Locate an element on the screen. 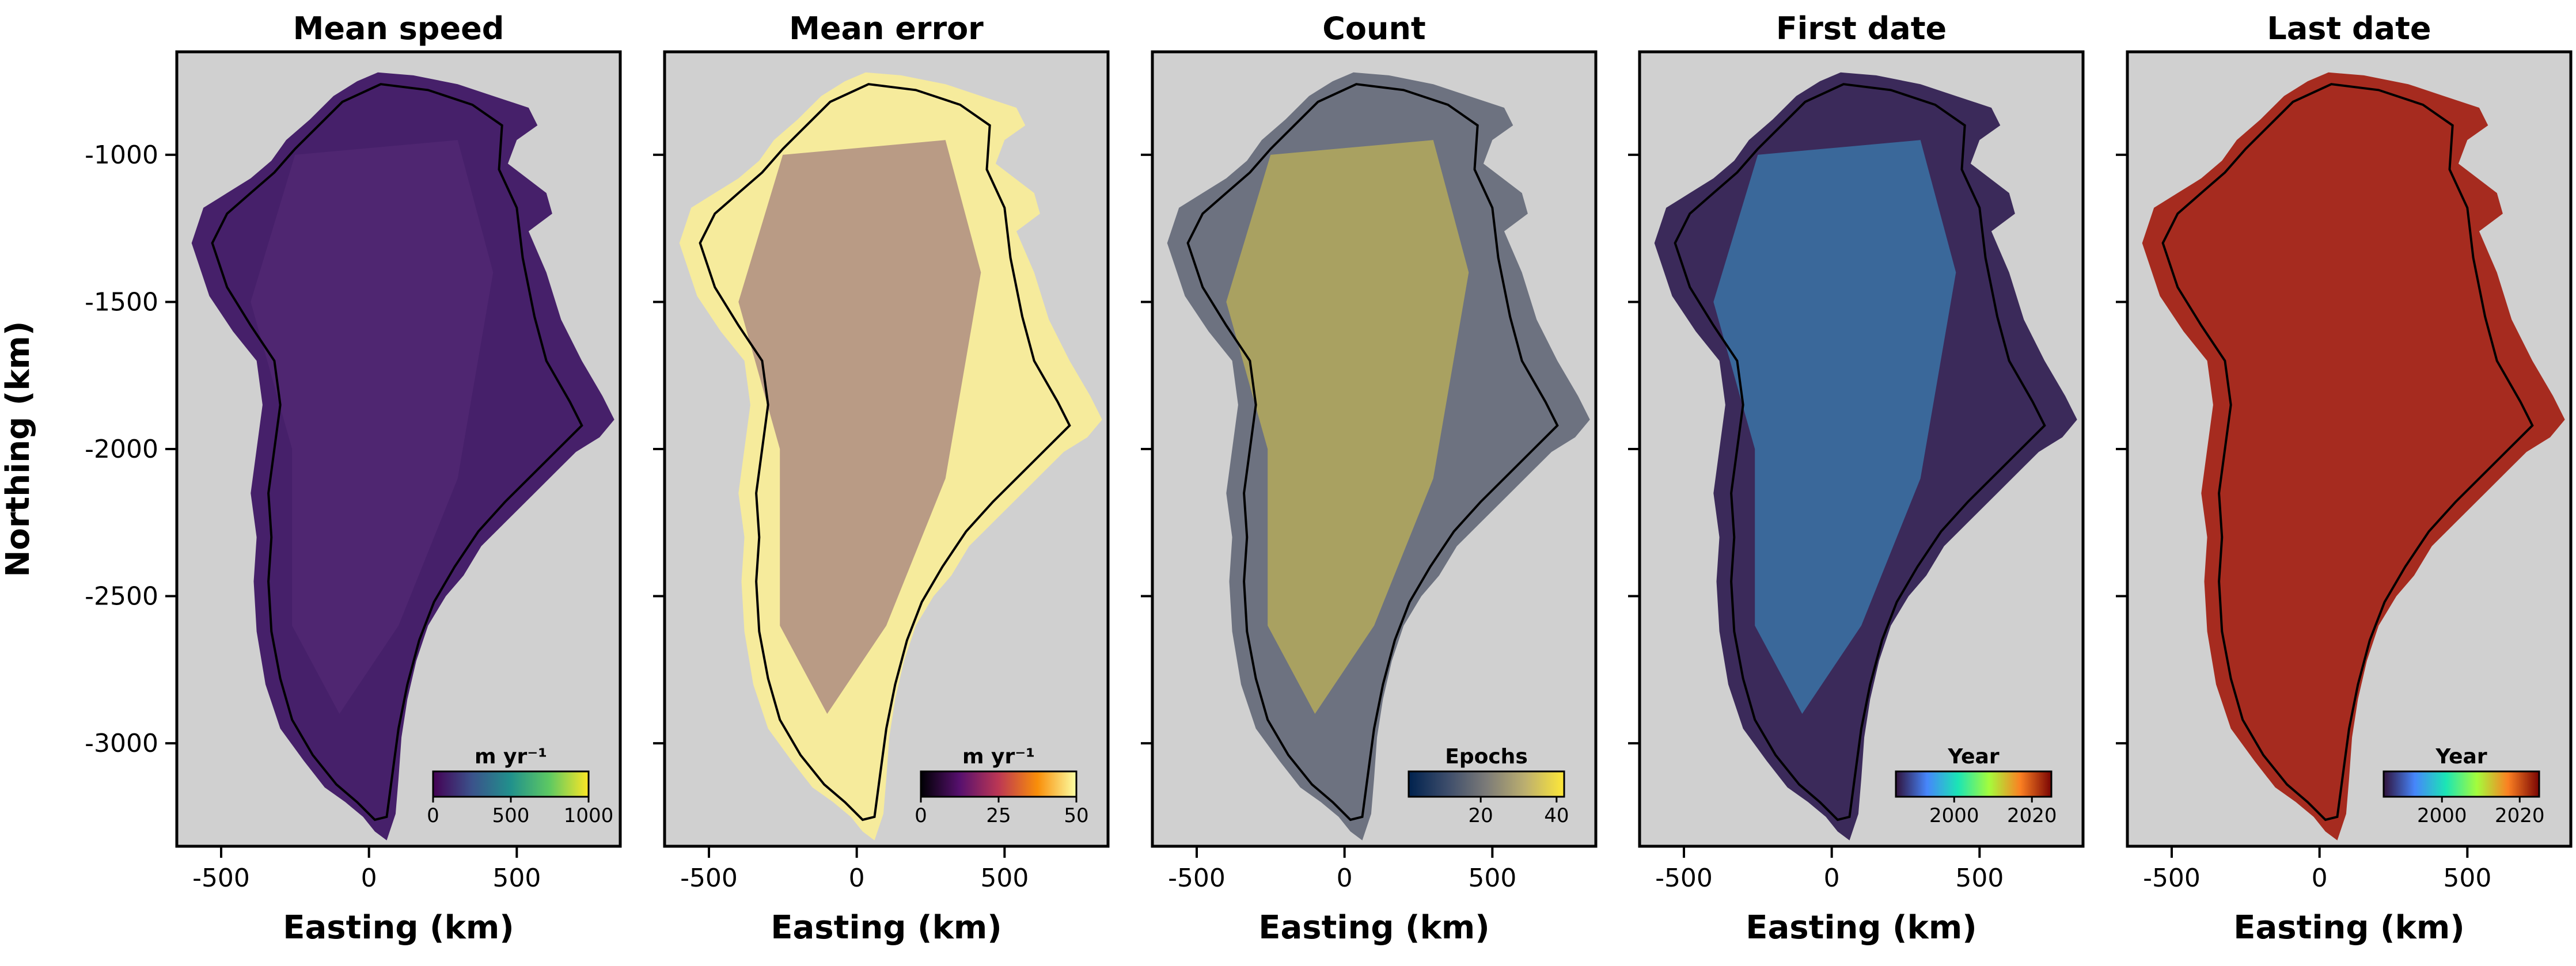 The width and height of the screenshot is (2576, 966). panel-title: Count is located at coordinates (1373, 28).